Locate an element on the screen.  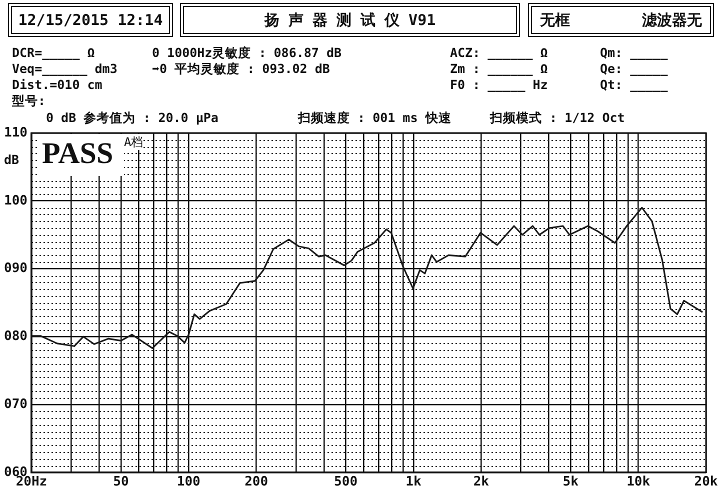
y-axis-title: dB is located at coordinates (12, 159).